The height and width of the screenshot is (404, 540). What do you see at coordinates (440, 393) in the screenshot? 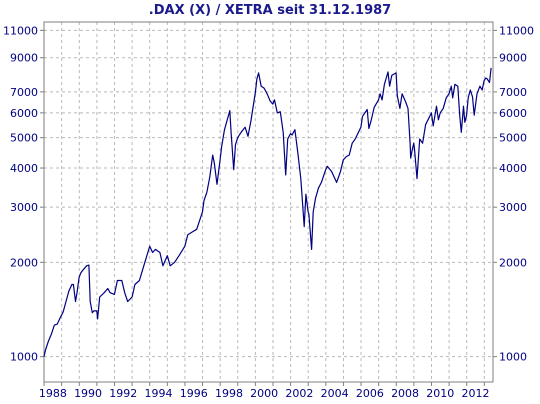
I see `x-tick-label: 2010` at bounding box center [440, 393].